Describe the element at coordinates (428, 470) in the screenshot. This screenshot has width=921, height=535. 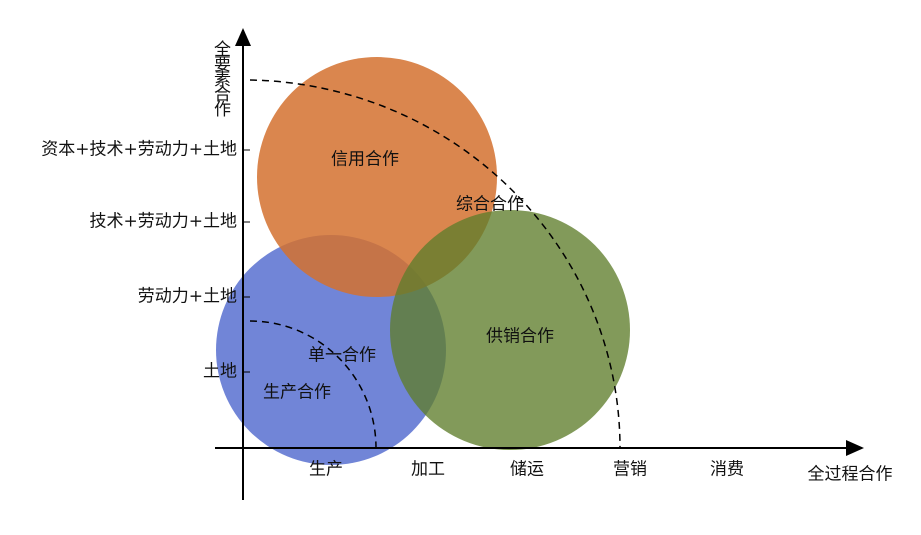
I see `x-stage-label: 加工` at that location.